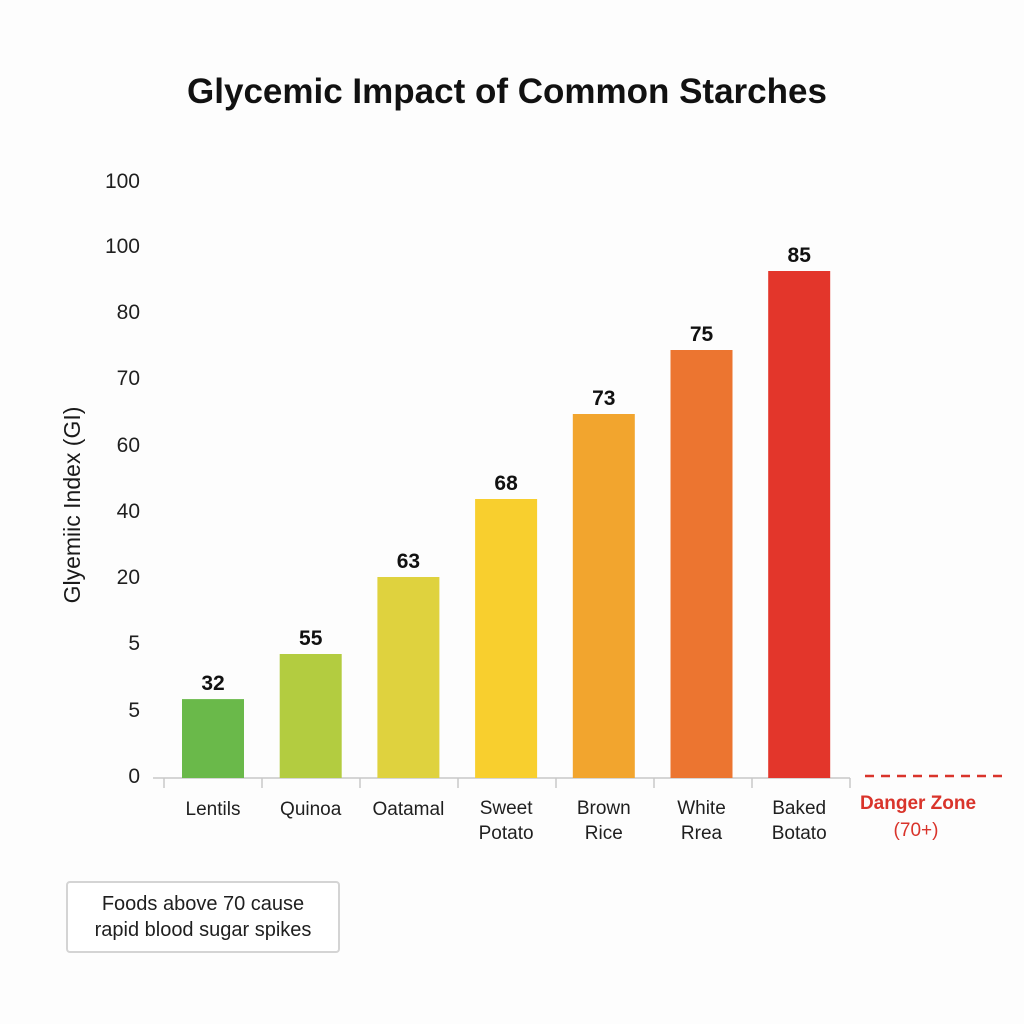 This screenshot has height=1024, width=1024. Describe the element at coordinates (128, 511) in the screenshot. I see `y-tick-label: 40` at that location.